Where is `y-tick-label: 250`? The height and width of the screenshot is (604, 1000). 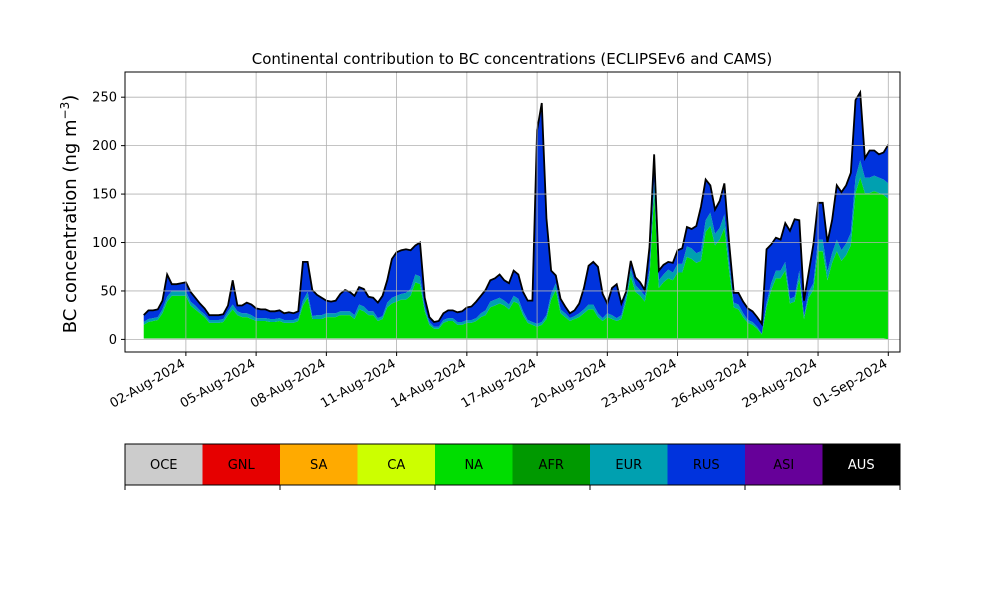
y-tick-label: 250 is located at coordinates (104, 98).